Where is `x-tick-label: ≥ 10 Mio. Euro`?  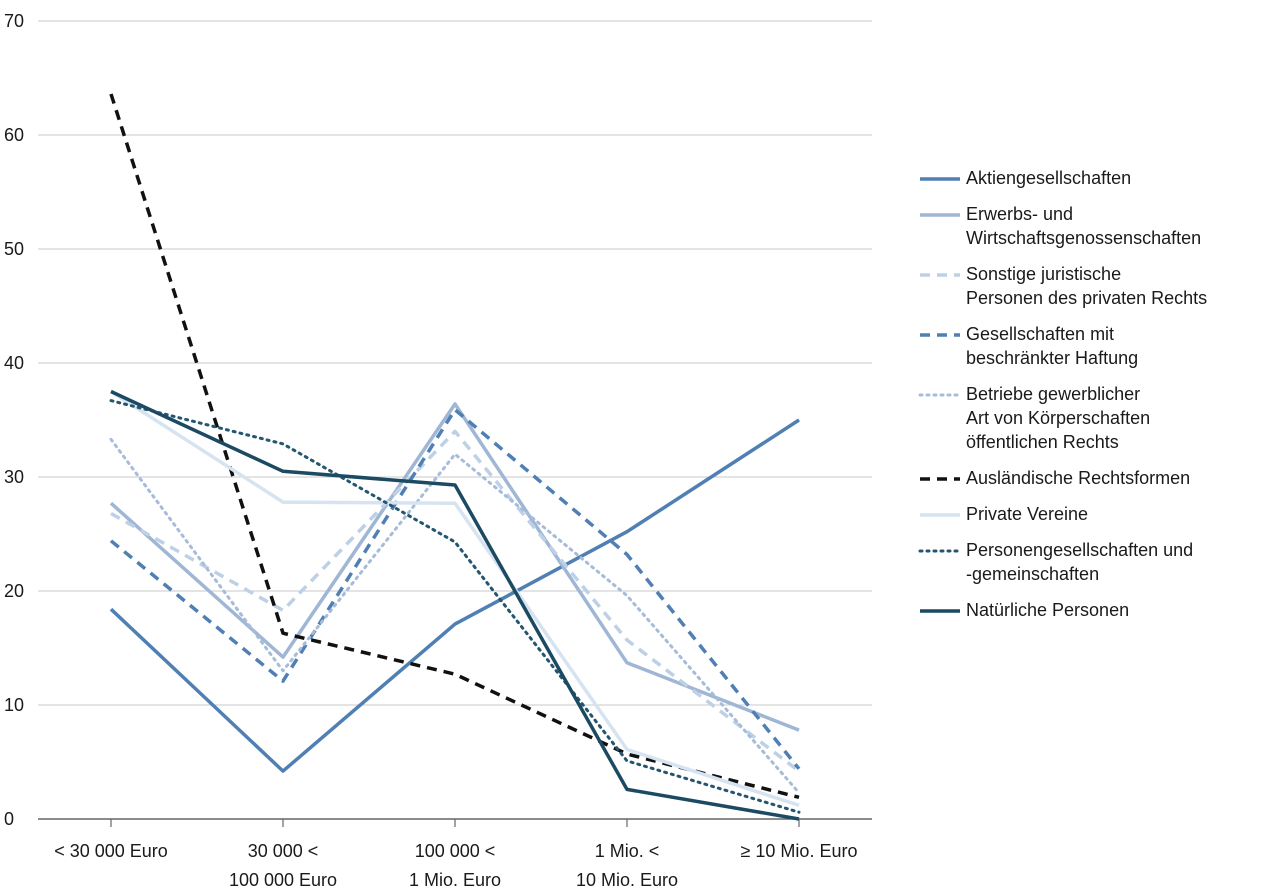
x-tick-label: ≥ 10 Mio. Euro is located at coordinates (799, 851).